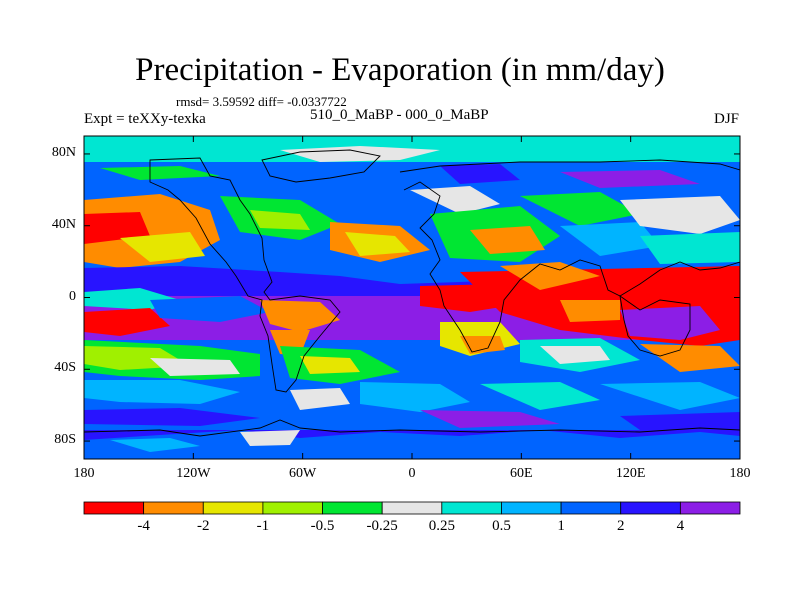  What do you see at coordinates (590, 311) in the screenshot?
I see `field-io-orange` at bounding box center [590, 311].